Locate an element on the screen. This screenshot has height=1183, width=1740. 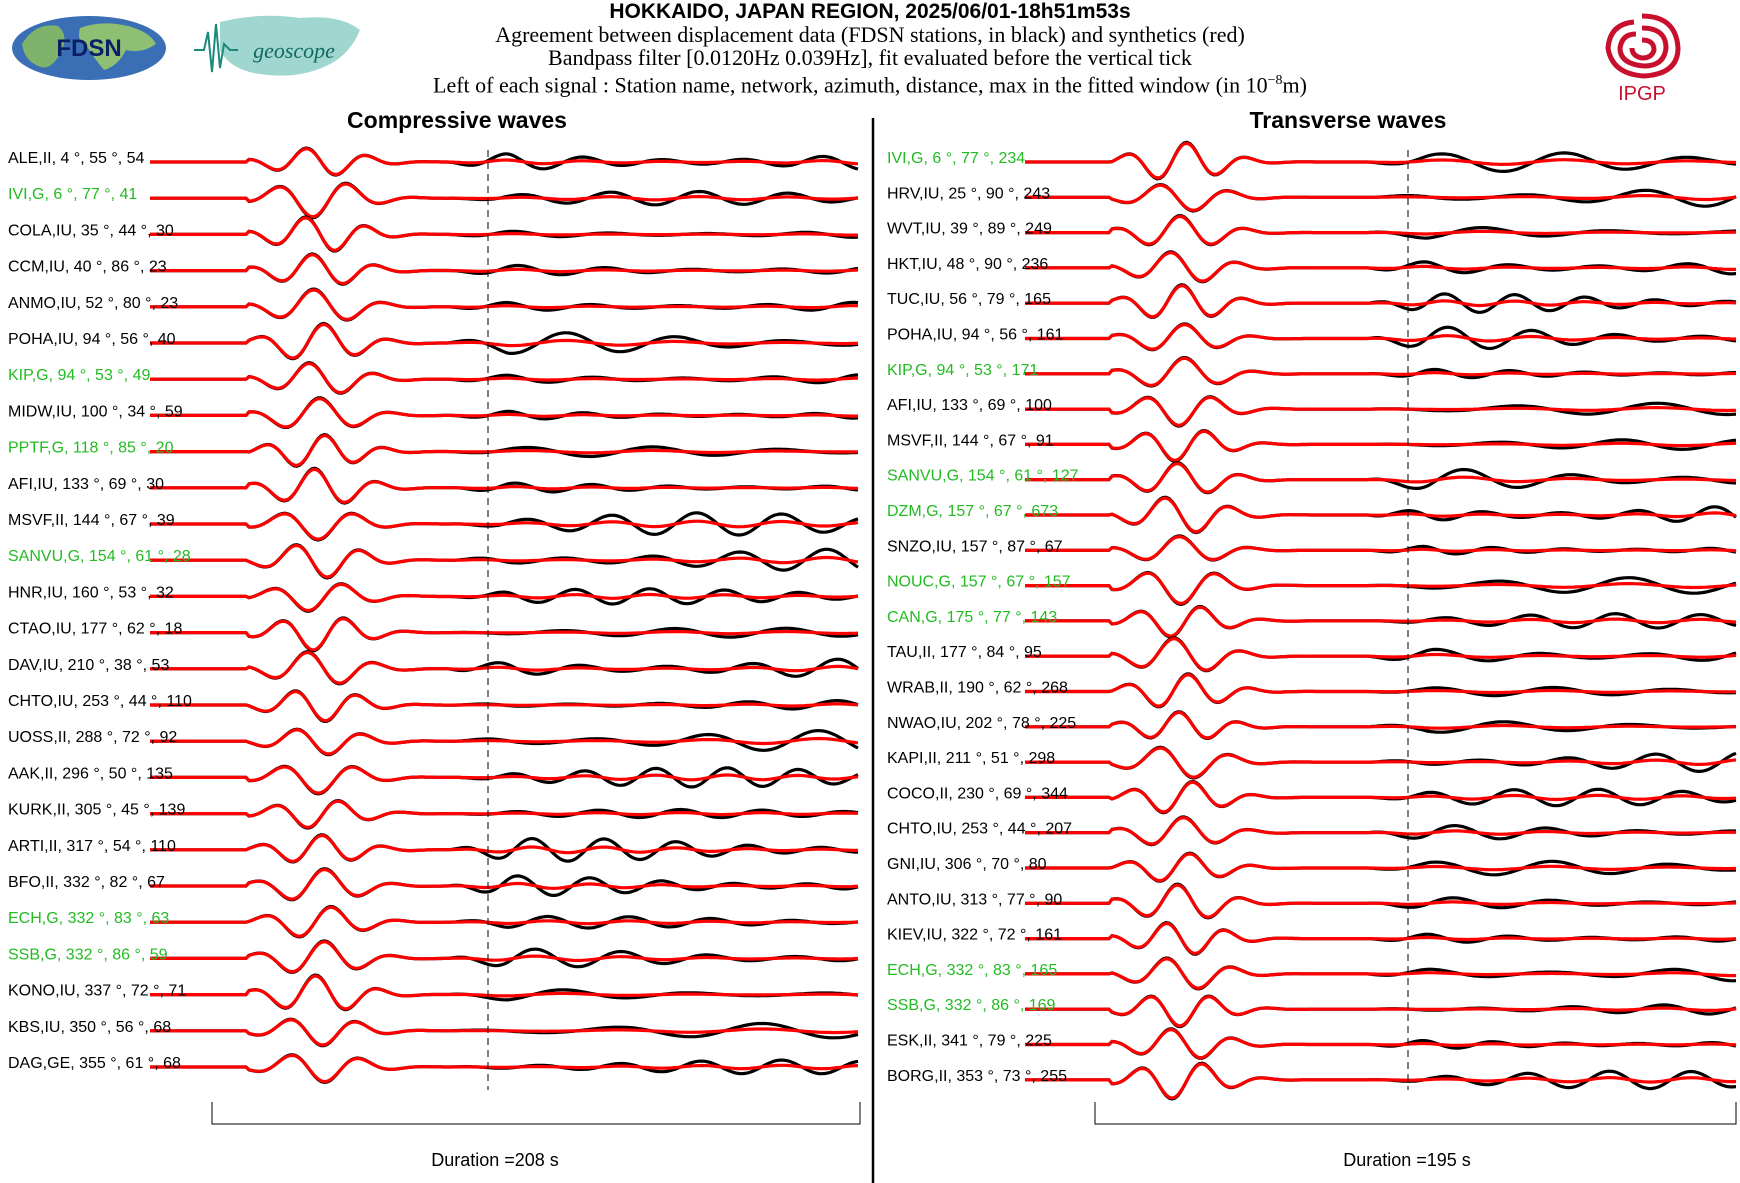
trace-hnr-iu: HNR,IU, 160 °, 53 °, 32 is located at coordinates (433, 597).